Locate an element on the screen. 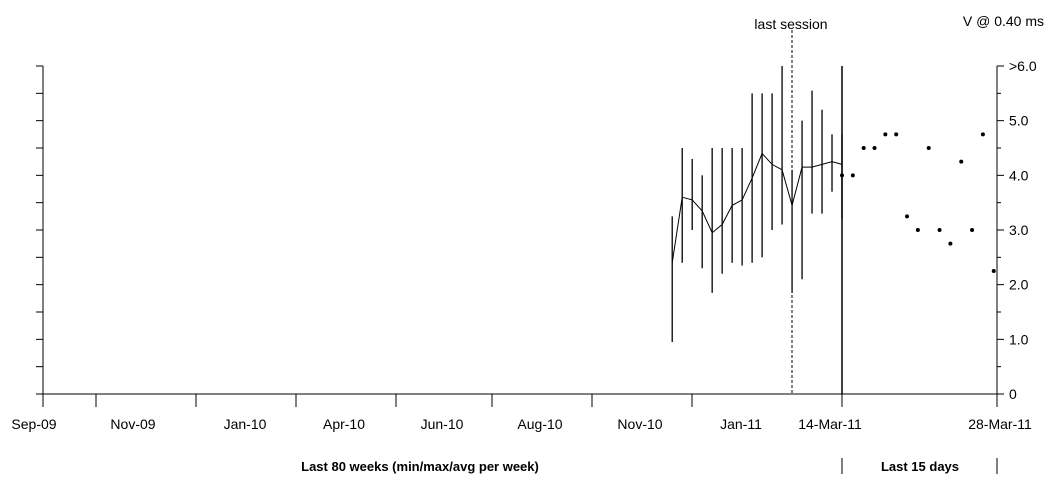 The image size is (1054, 479). y-tick-label: >6.0 is located at coordinates (1023, 66).